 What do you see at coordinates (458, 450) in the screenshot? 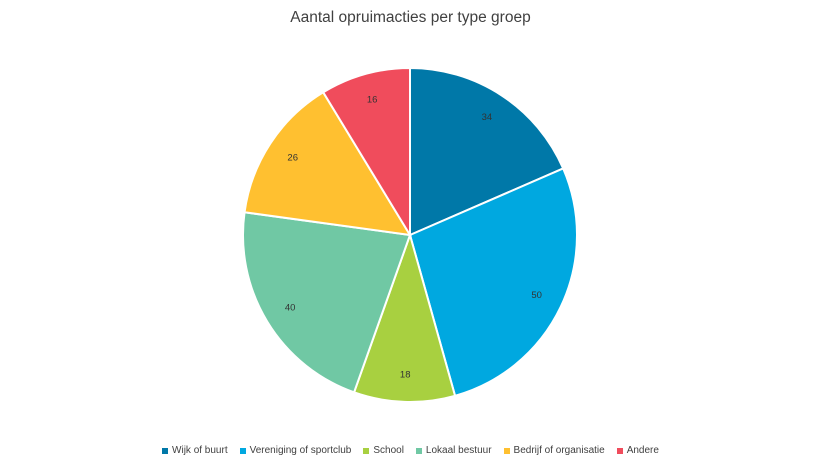
I see `legend-label: Lokaal bestuur` at bounding box center [458, 450].